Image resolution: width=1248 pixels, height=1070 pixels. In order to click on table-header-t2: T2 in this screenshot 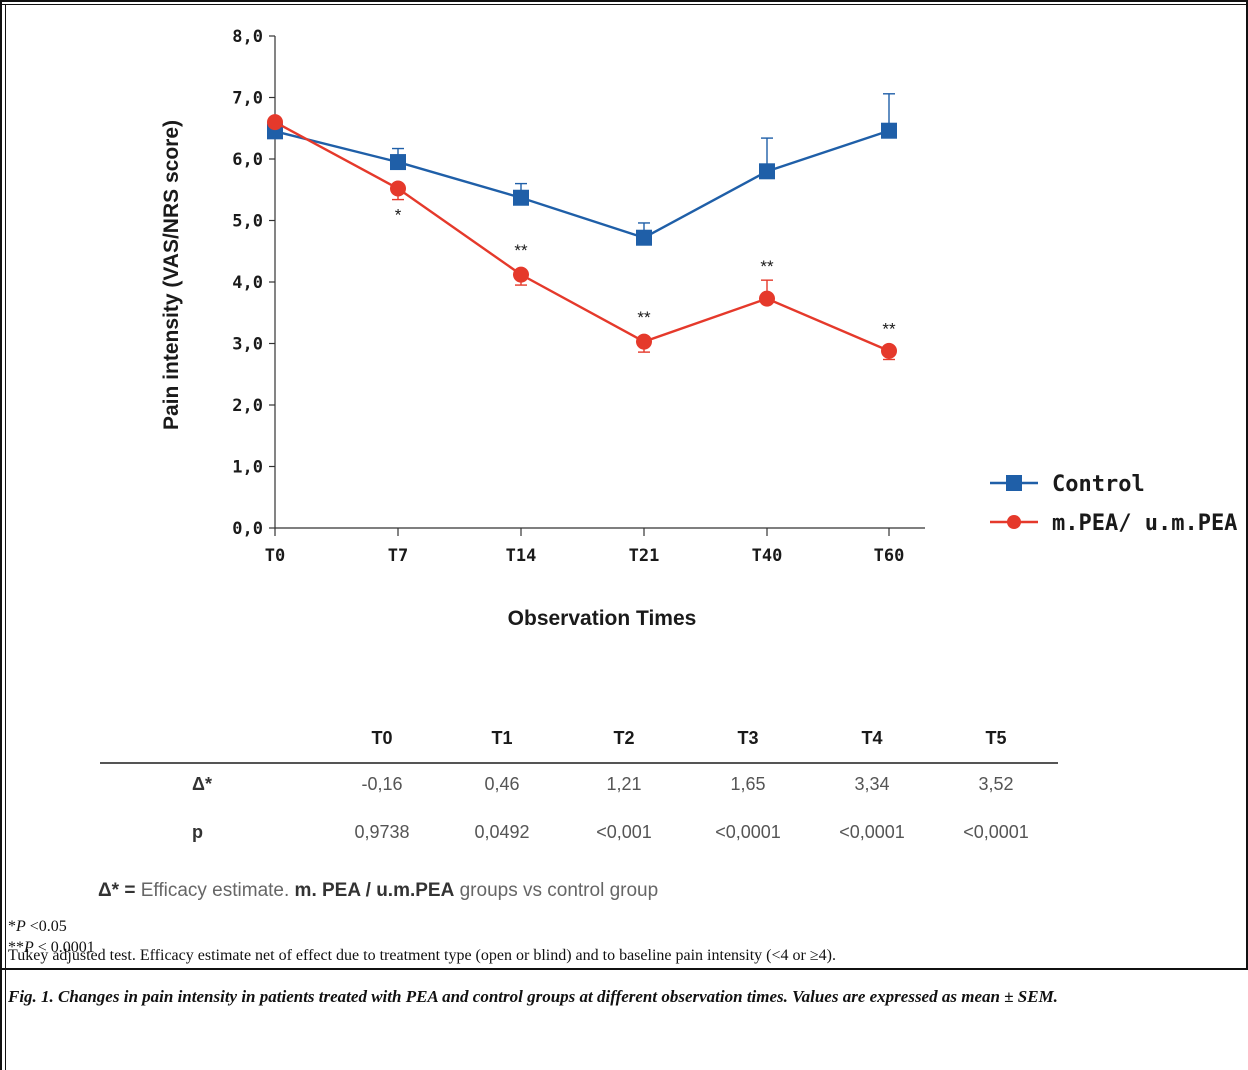, I will do `click(624, 738)`.